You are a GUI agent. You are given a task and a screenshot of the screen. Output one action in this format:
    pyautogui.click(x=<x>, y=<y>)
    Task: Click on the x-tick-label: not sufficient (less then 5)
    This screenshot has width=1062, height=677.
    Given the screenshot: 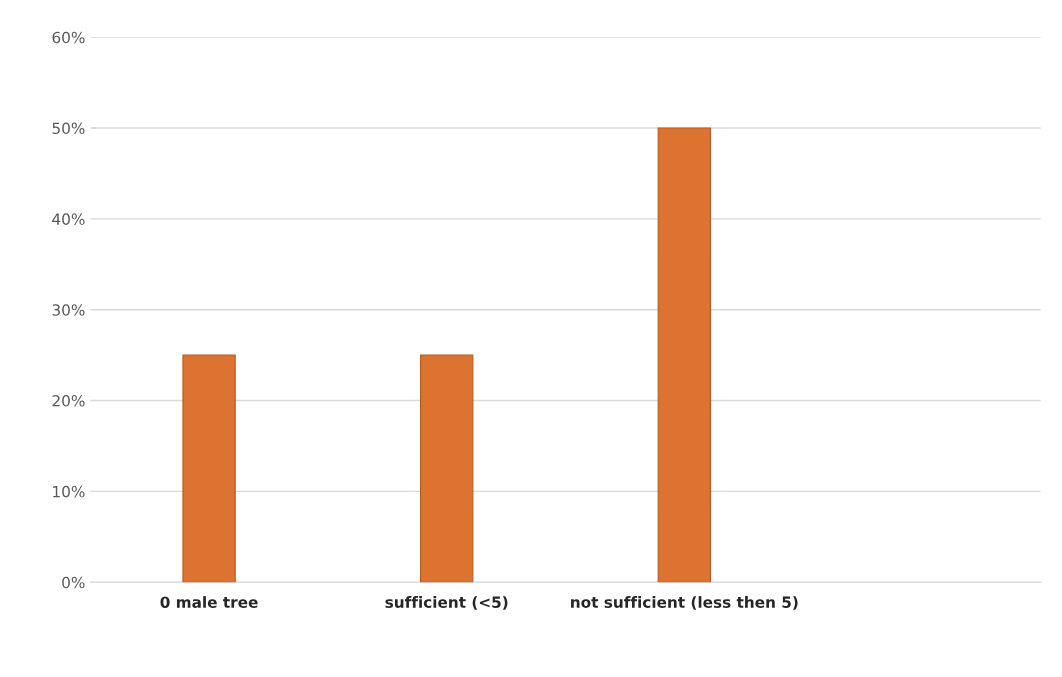 What is the action you would take?
    pyautogui.click(x=684, y=603)
    